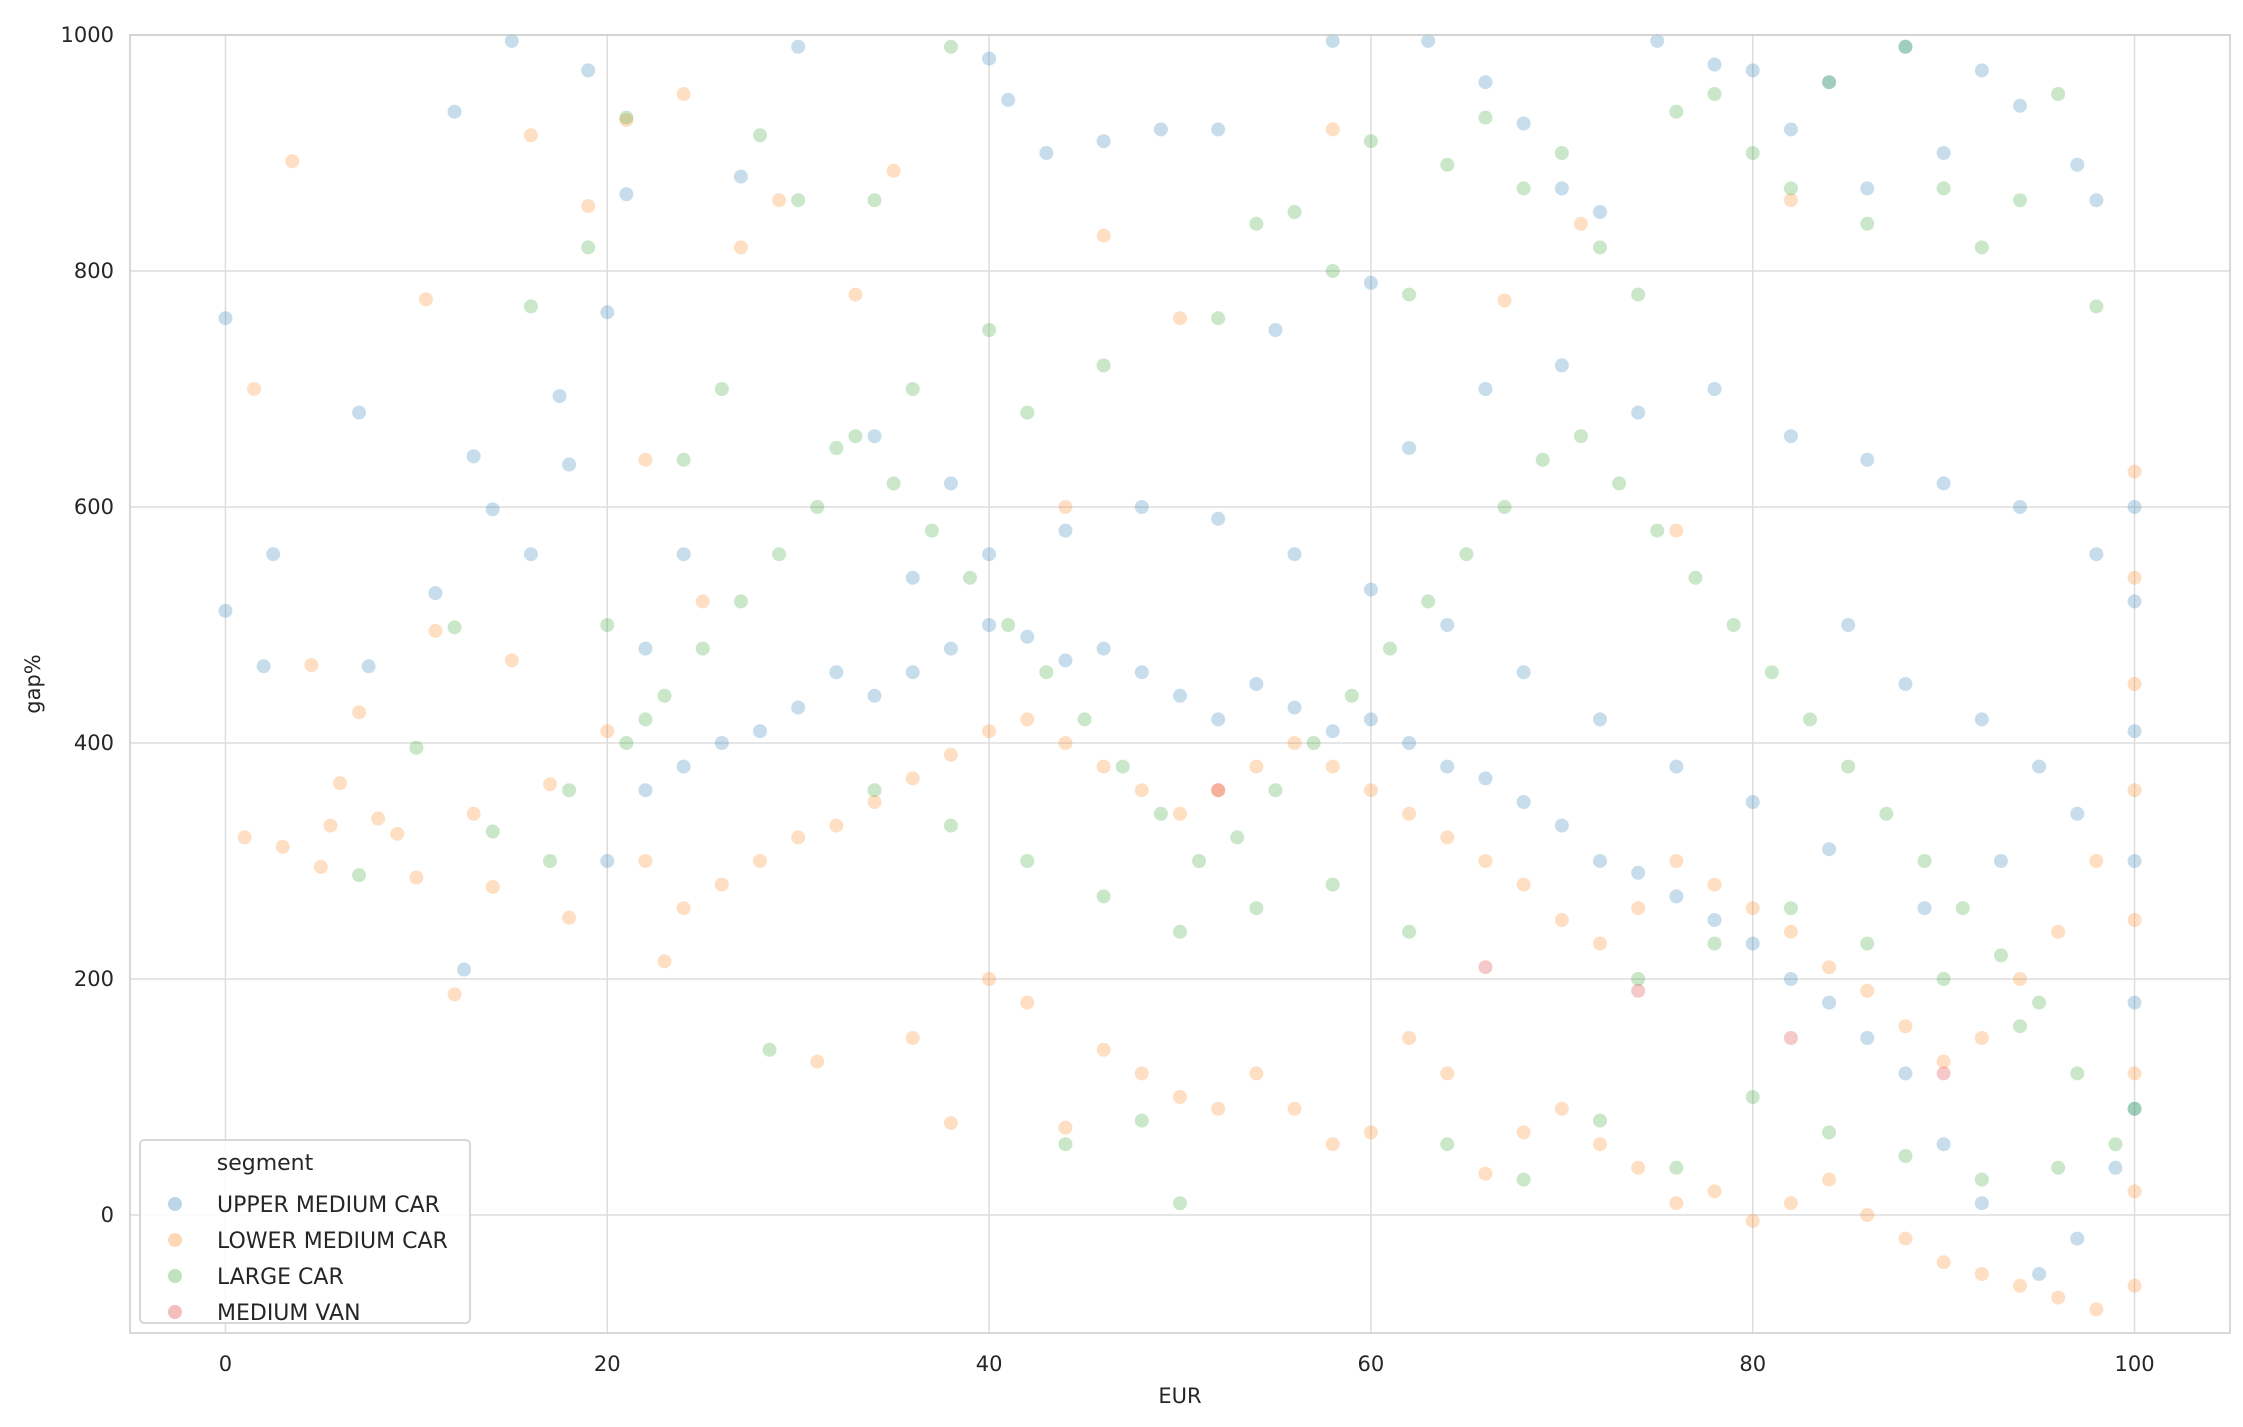 Image resolution: width=2243 pixels, height=1427 pixels. What do you see at coordinates (989, 1364) in the screenshot?
I see `x-tick-label: 40` at bounding box center [989, 1364].